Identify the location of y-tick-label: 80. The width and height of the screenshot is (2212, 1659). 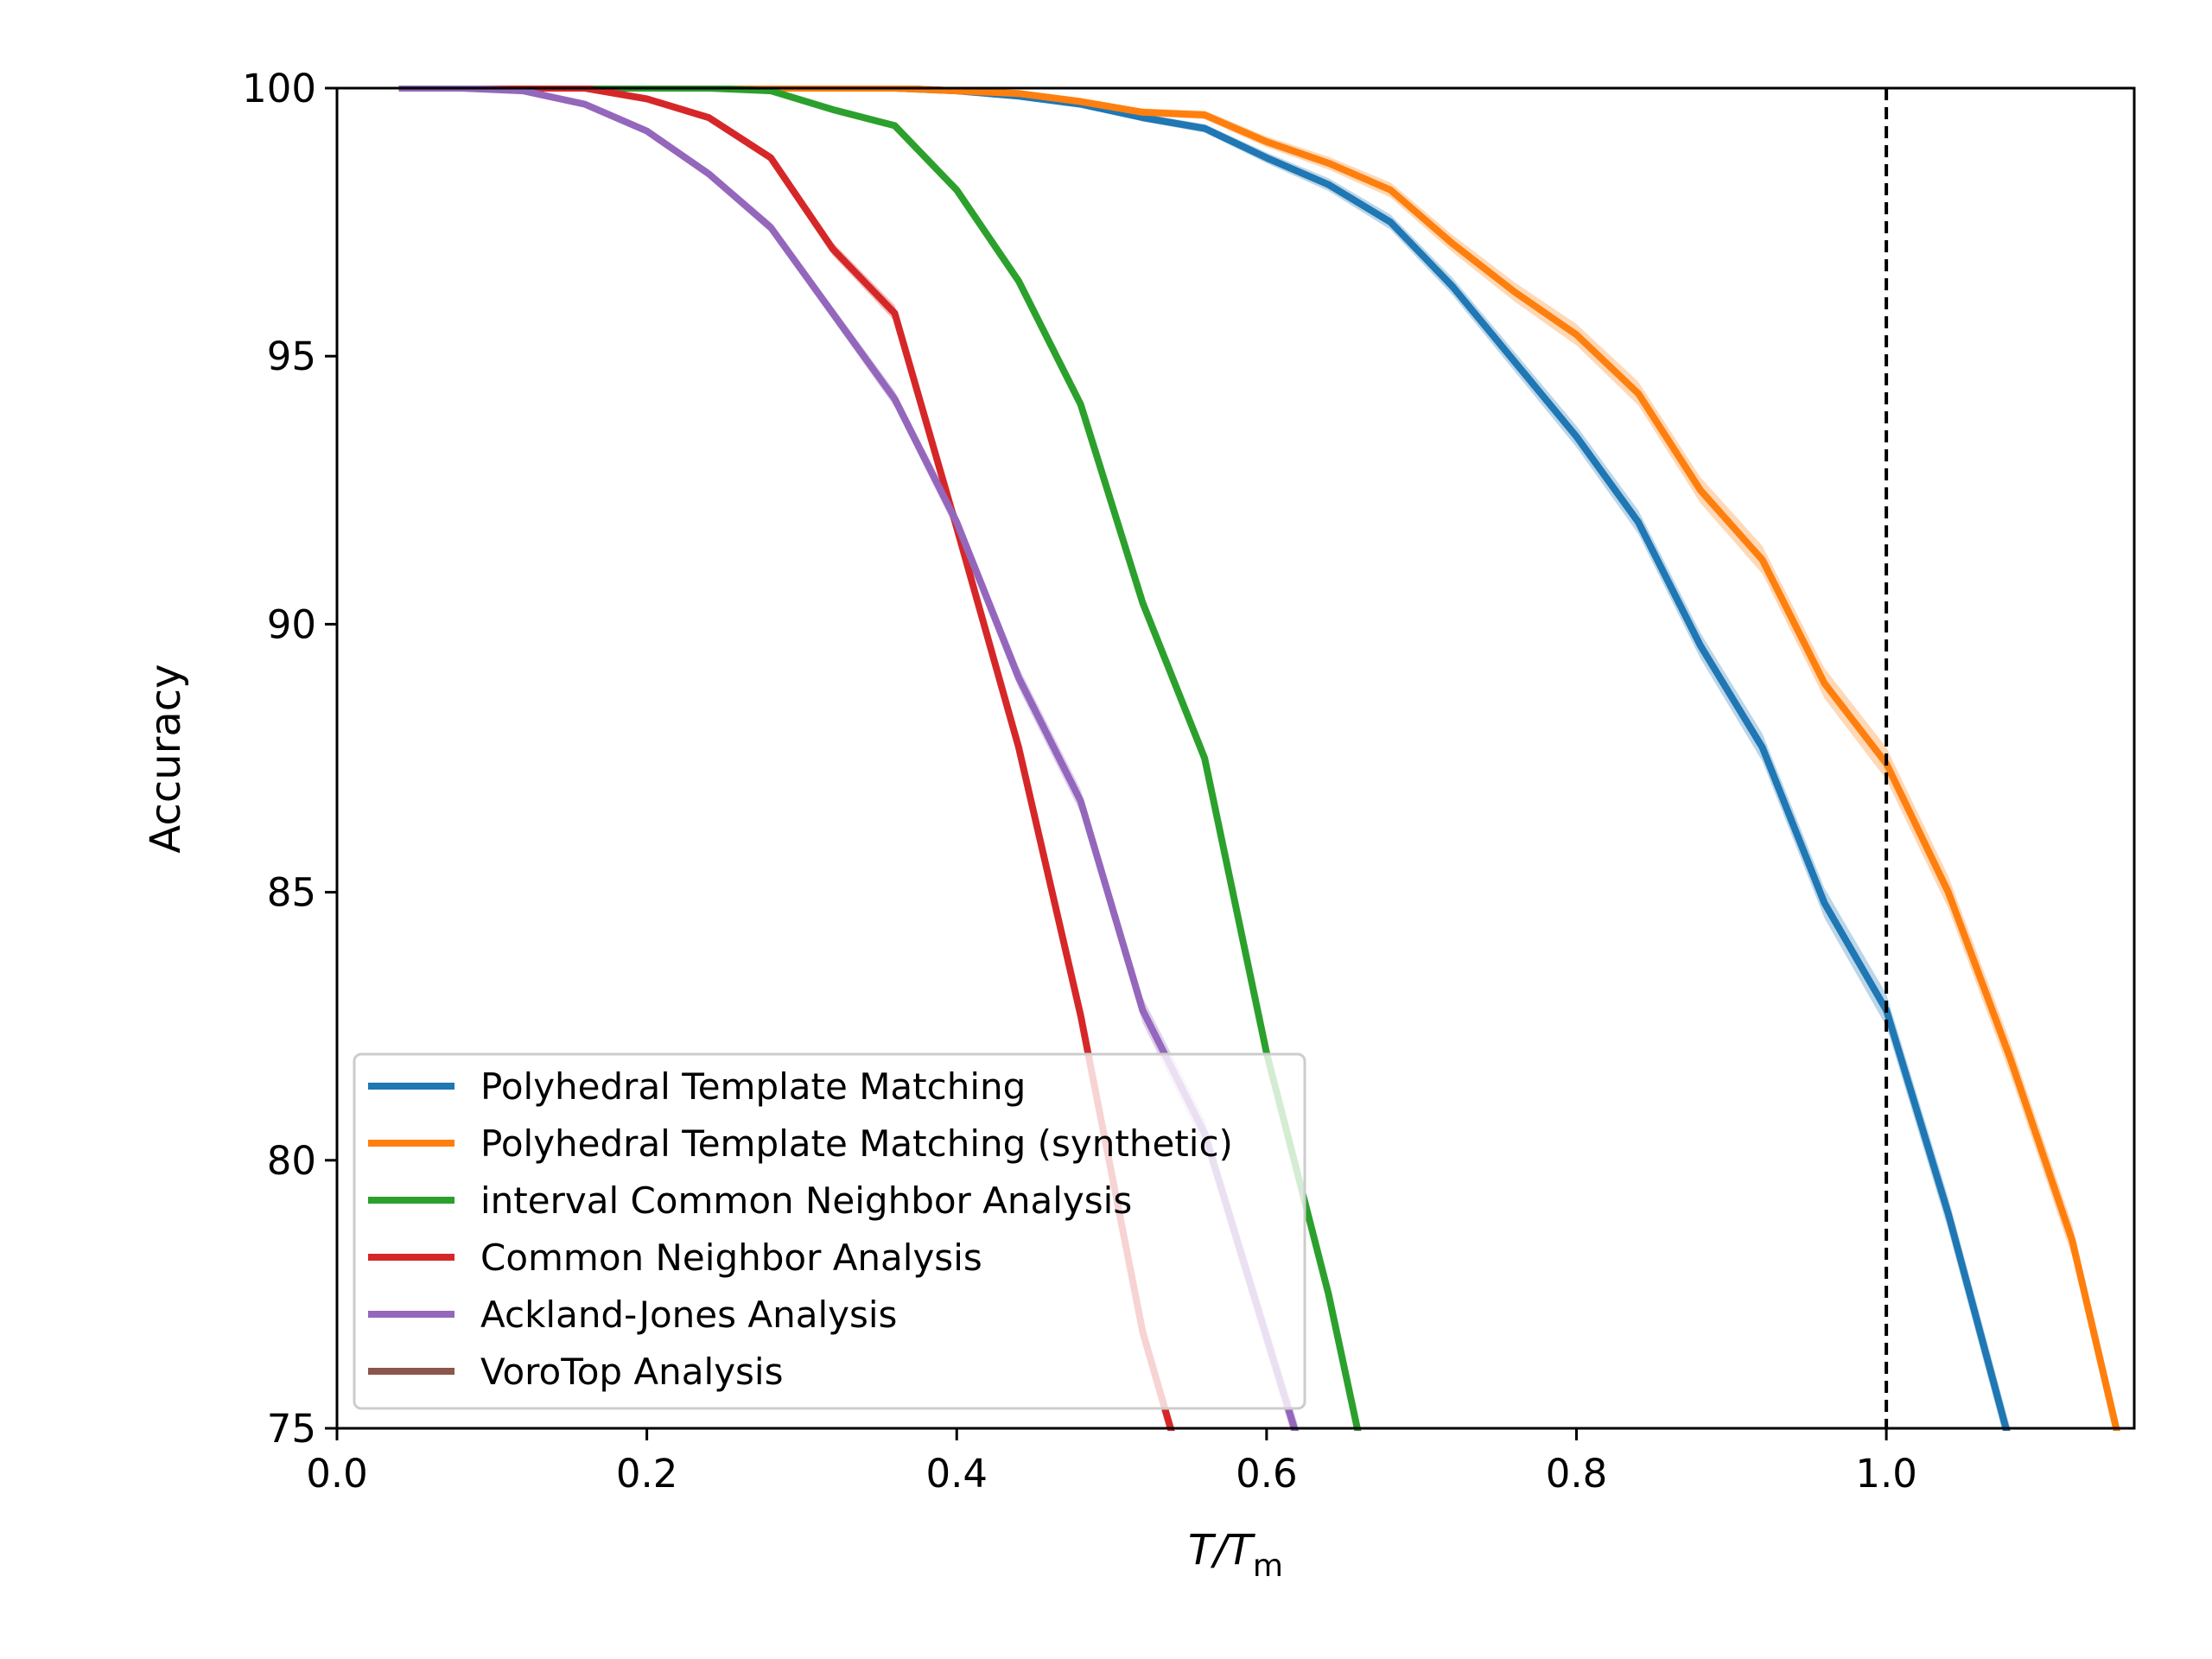
(291, 1161).